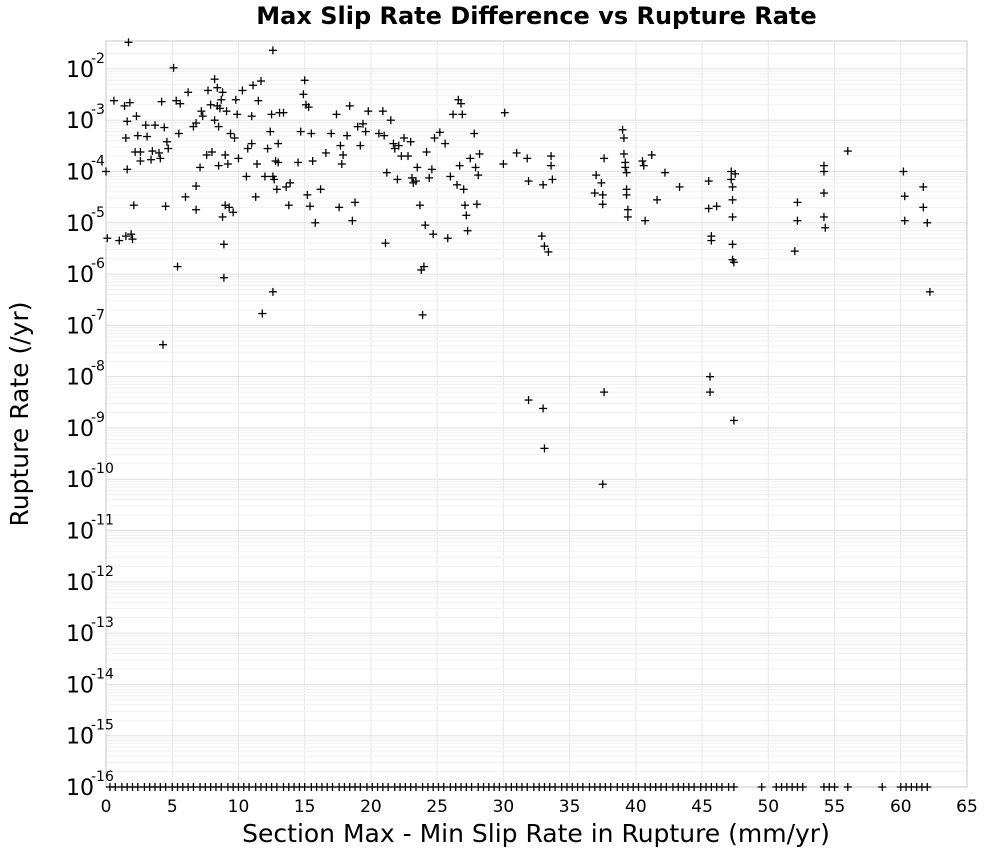 This screenshot has height=850, width=1000. What do you see at coordinates (98, 264) in the screenshot?
I see `y-tick-exponent: -6` at bounding box center [98, 264].